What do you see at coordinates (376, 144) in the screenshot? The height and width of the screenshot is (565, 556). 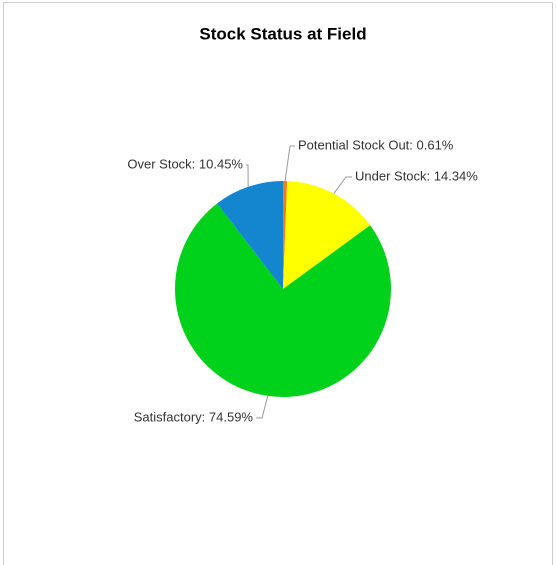 I see `data-label: Potential Stock Out: 0.61%` at bounding box center [376, 144].